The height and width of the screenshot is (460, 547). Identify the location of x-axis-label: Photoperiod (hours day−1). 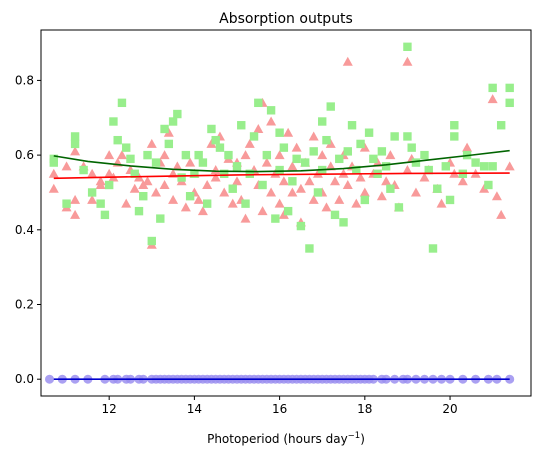
(286, 438).